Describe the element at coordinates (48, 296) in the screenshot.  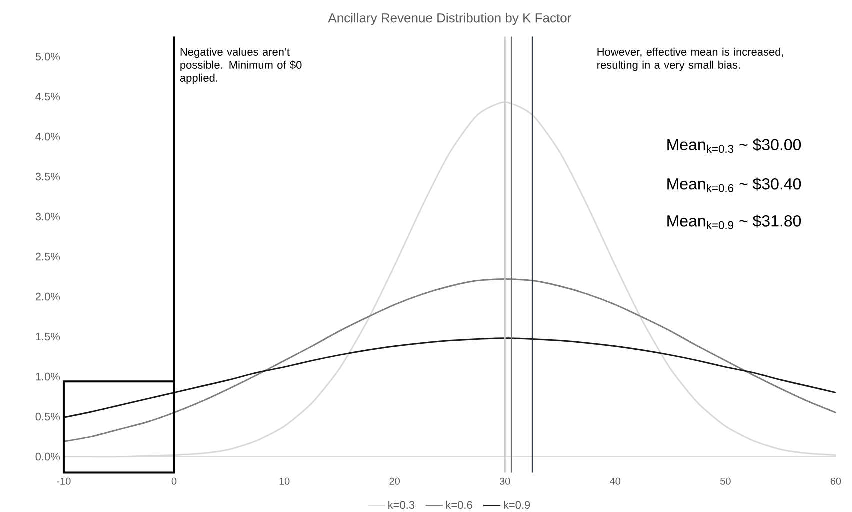
I see `y-tick-label: 2.0%` at that location.